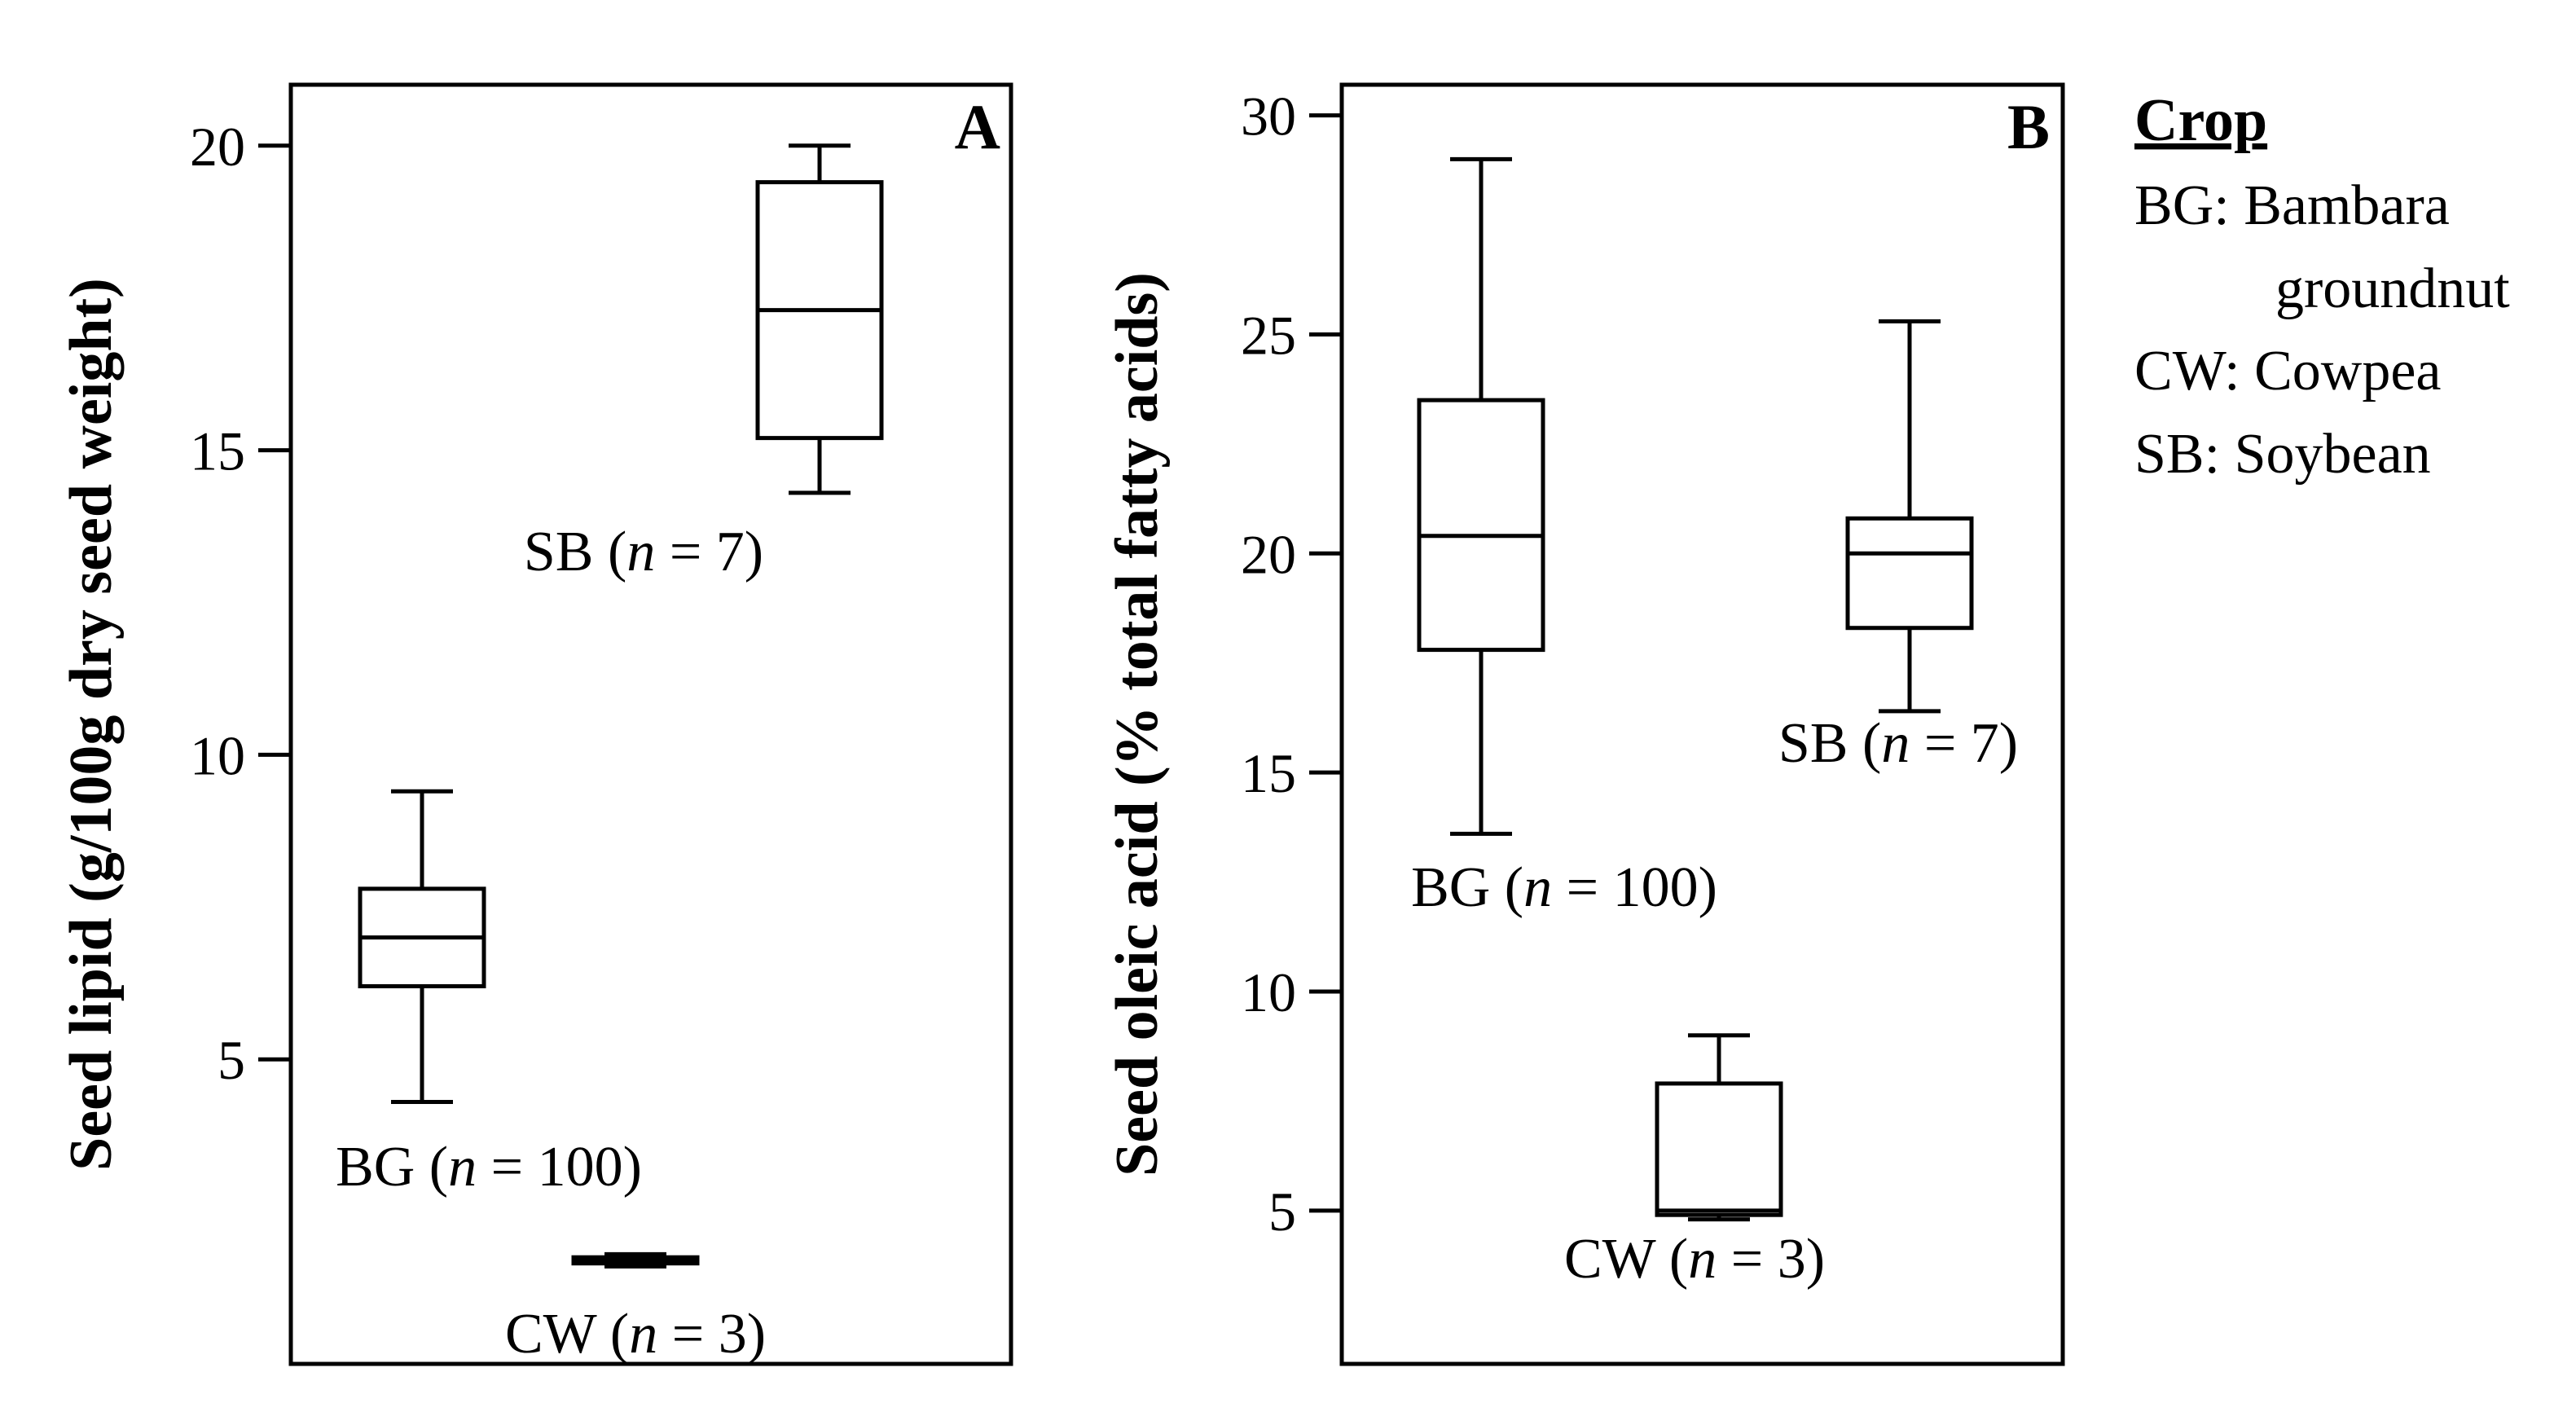 The width and height of the screenshot is (2576, 1425). I want to click on panel-b-bg-label-part-0: BG (, so click(1467, 888).